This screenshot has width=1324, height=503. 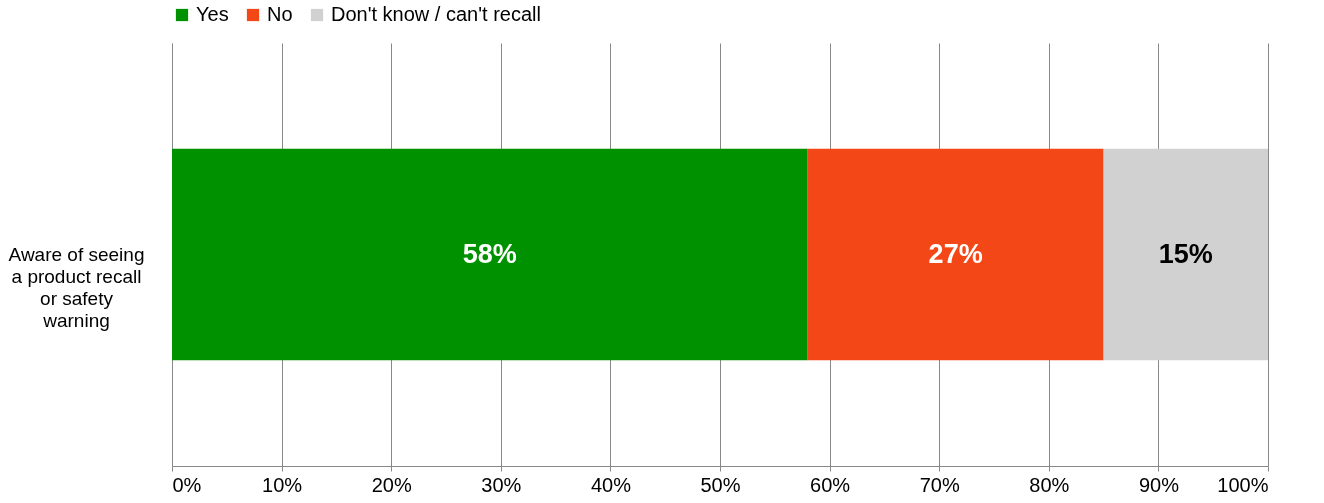 What do you see at coordinates (501, 484) in the screenshot?
I see `x-tick-label: 30%` at bounding box center [501, 484].